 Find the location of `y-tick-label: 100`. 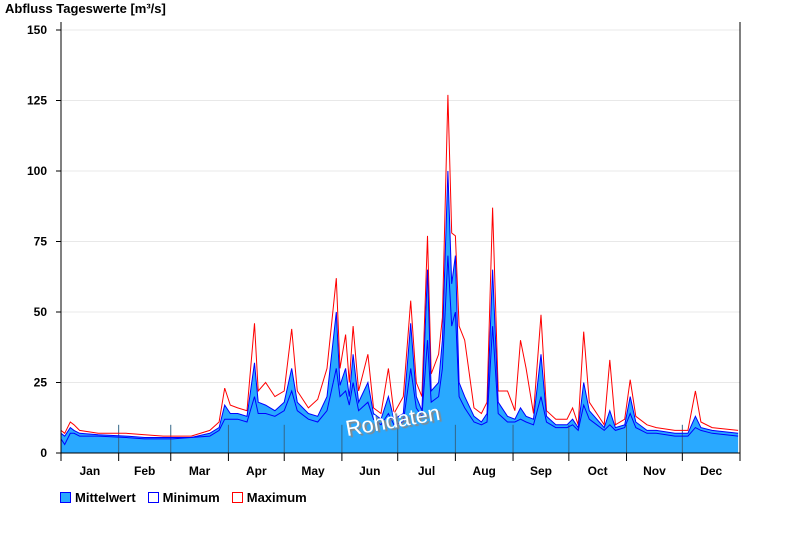

y-tick-label: 100 is located at coordinates (37, 171).